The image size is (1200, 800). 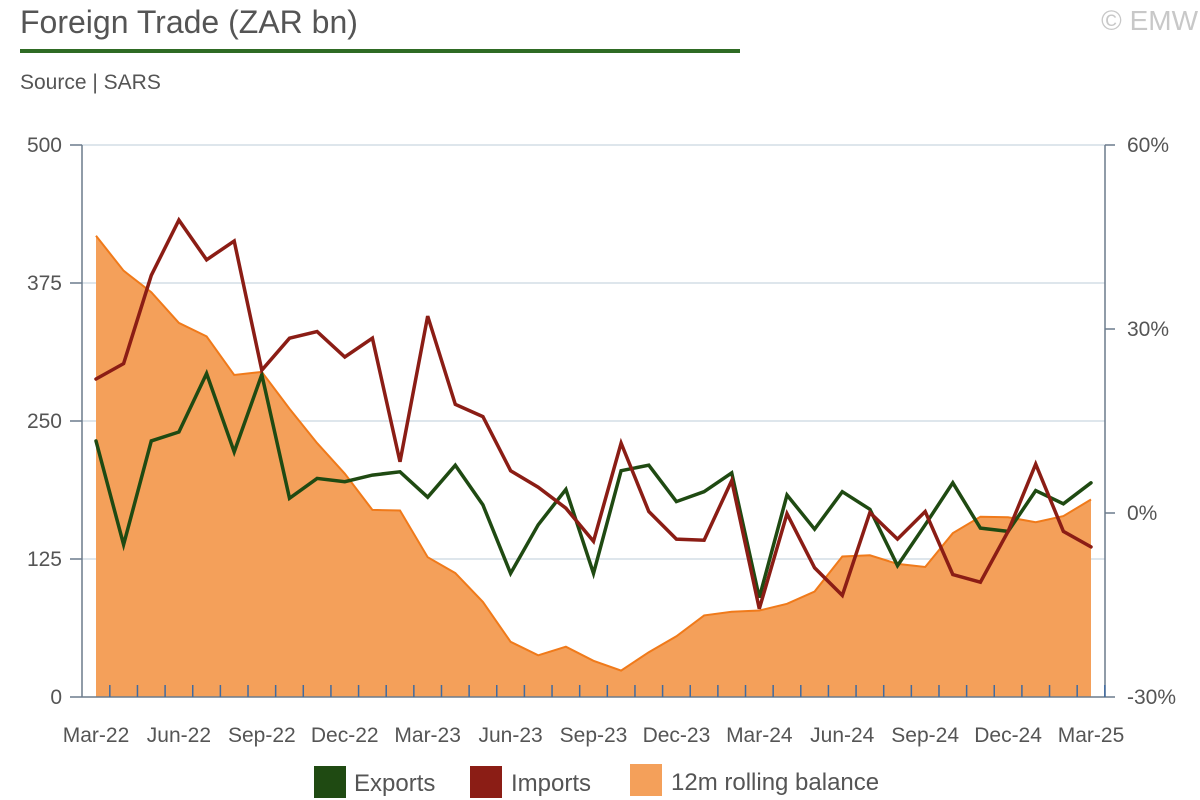 What do you see at coordinates (179, 735) in the screenshot?
I see `x-tick-label: Jun-22` at bounding box center [179, 735].